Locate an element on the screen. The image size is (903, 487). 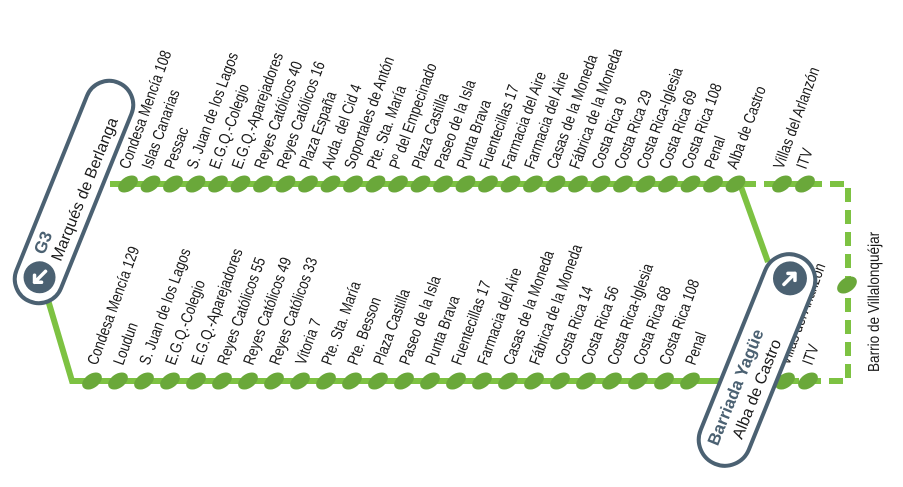
stop-label: Alba de Castro is located at coordinates (747, 128).